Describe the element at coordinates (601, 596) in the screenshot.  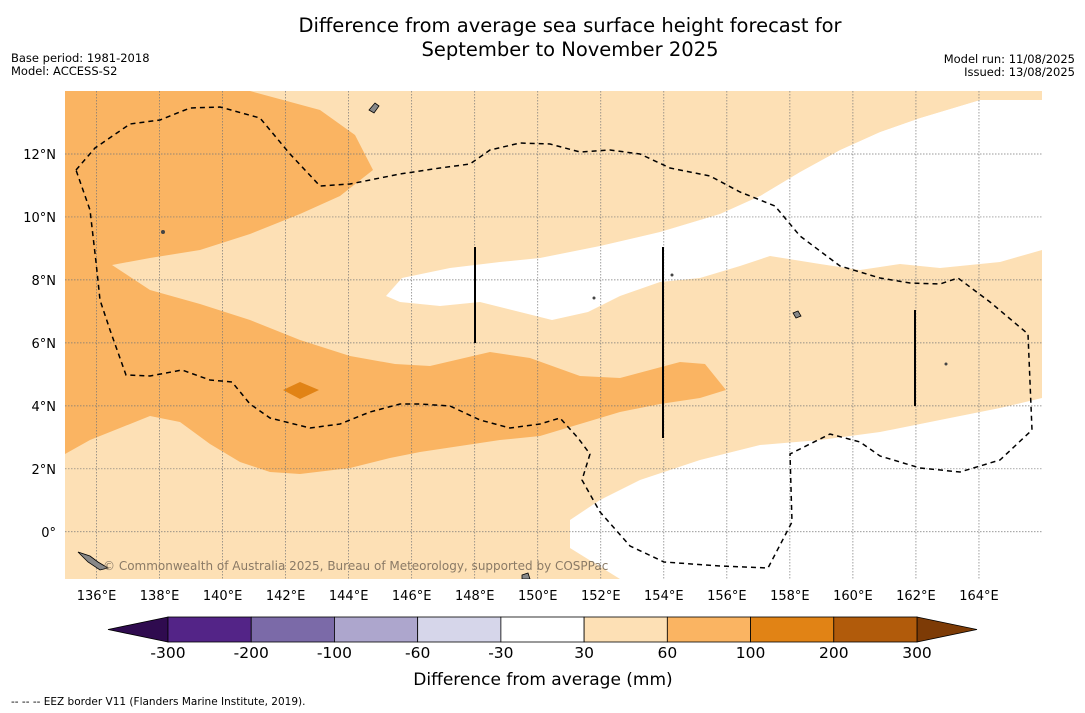
I see `lon-tick-label: 152°E` at that location.